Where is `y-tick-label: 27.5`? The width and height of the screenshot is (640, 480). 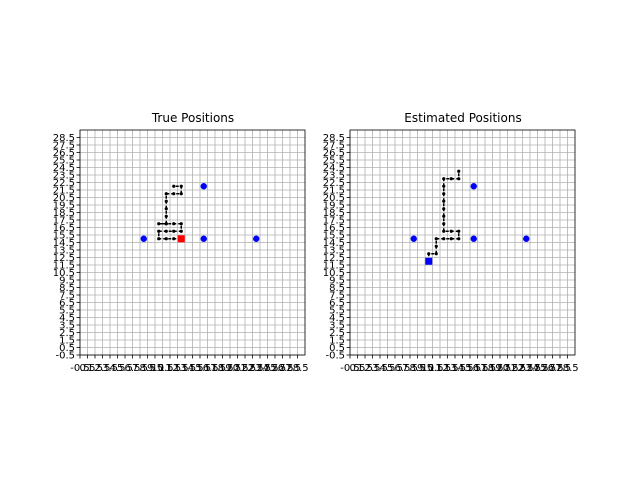 y-tick-label: 27.5 is located at coordinates (334, 146).